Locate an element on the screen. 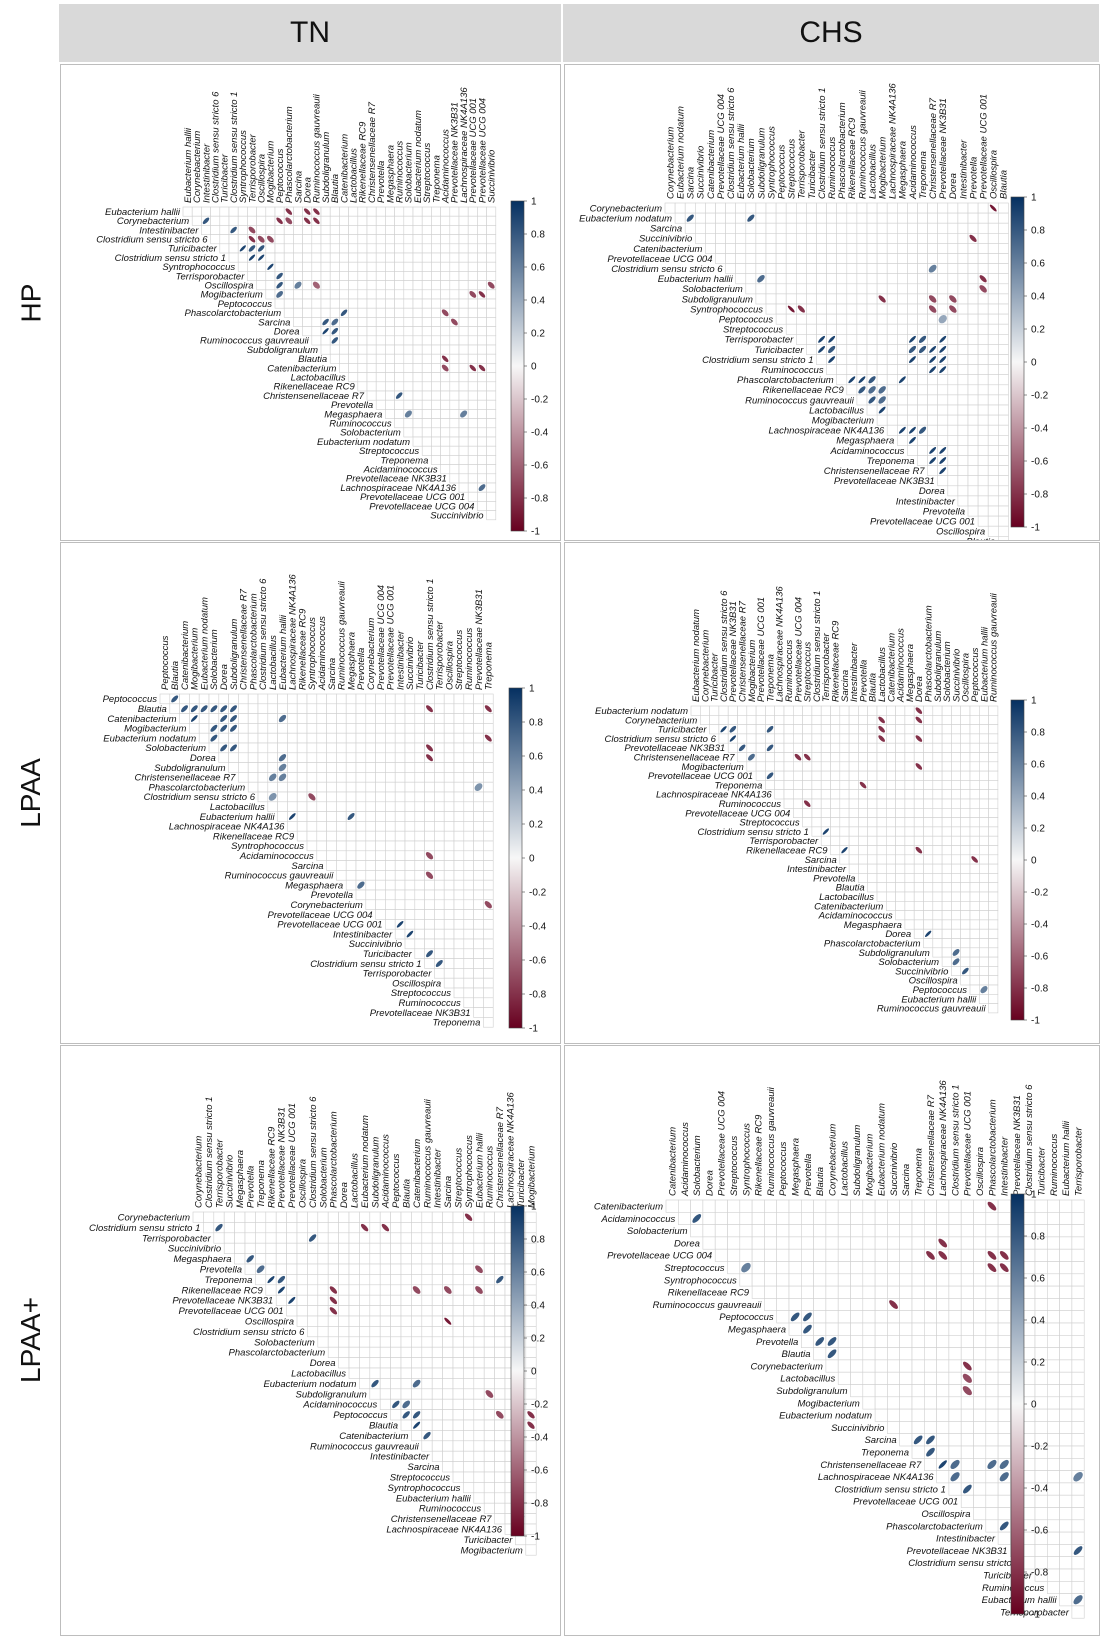 The image size is (1102, 1637). row-taxon-label: Phascolarctobacterium is located at coordinates (785, 380).